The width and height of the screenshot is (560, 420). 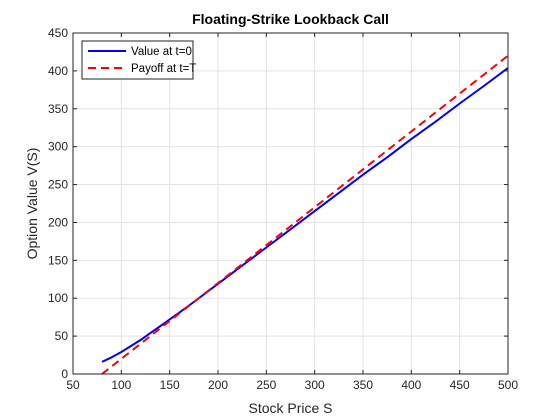 What do you see at coordinates (58, 33) in the screenshot?
I see `y-tick-label: 450` at bounding box center [58, 33].